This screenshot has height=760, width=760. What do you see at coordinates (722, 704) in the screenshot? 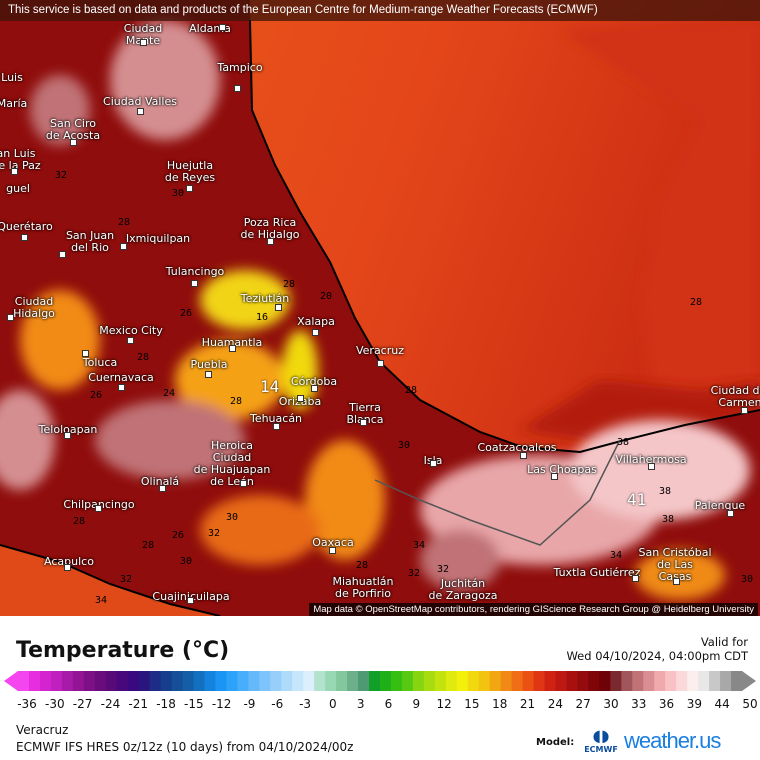
I see `scale-tick-label: 44` at bounding box center [722, 704].